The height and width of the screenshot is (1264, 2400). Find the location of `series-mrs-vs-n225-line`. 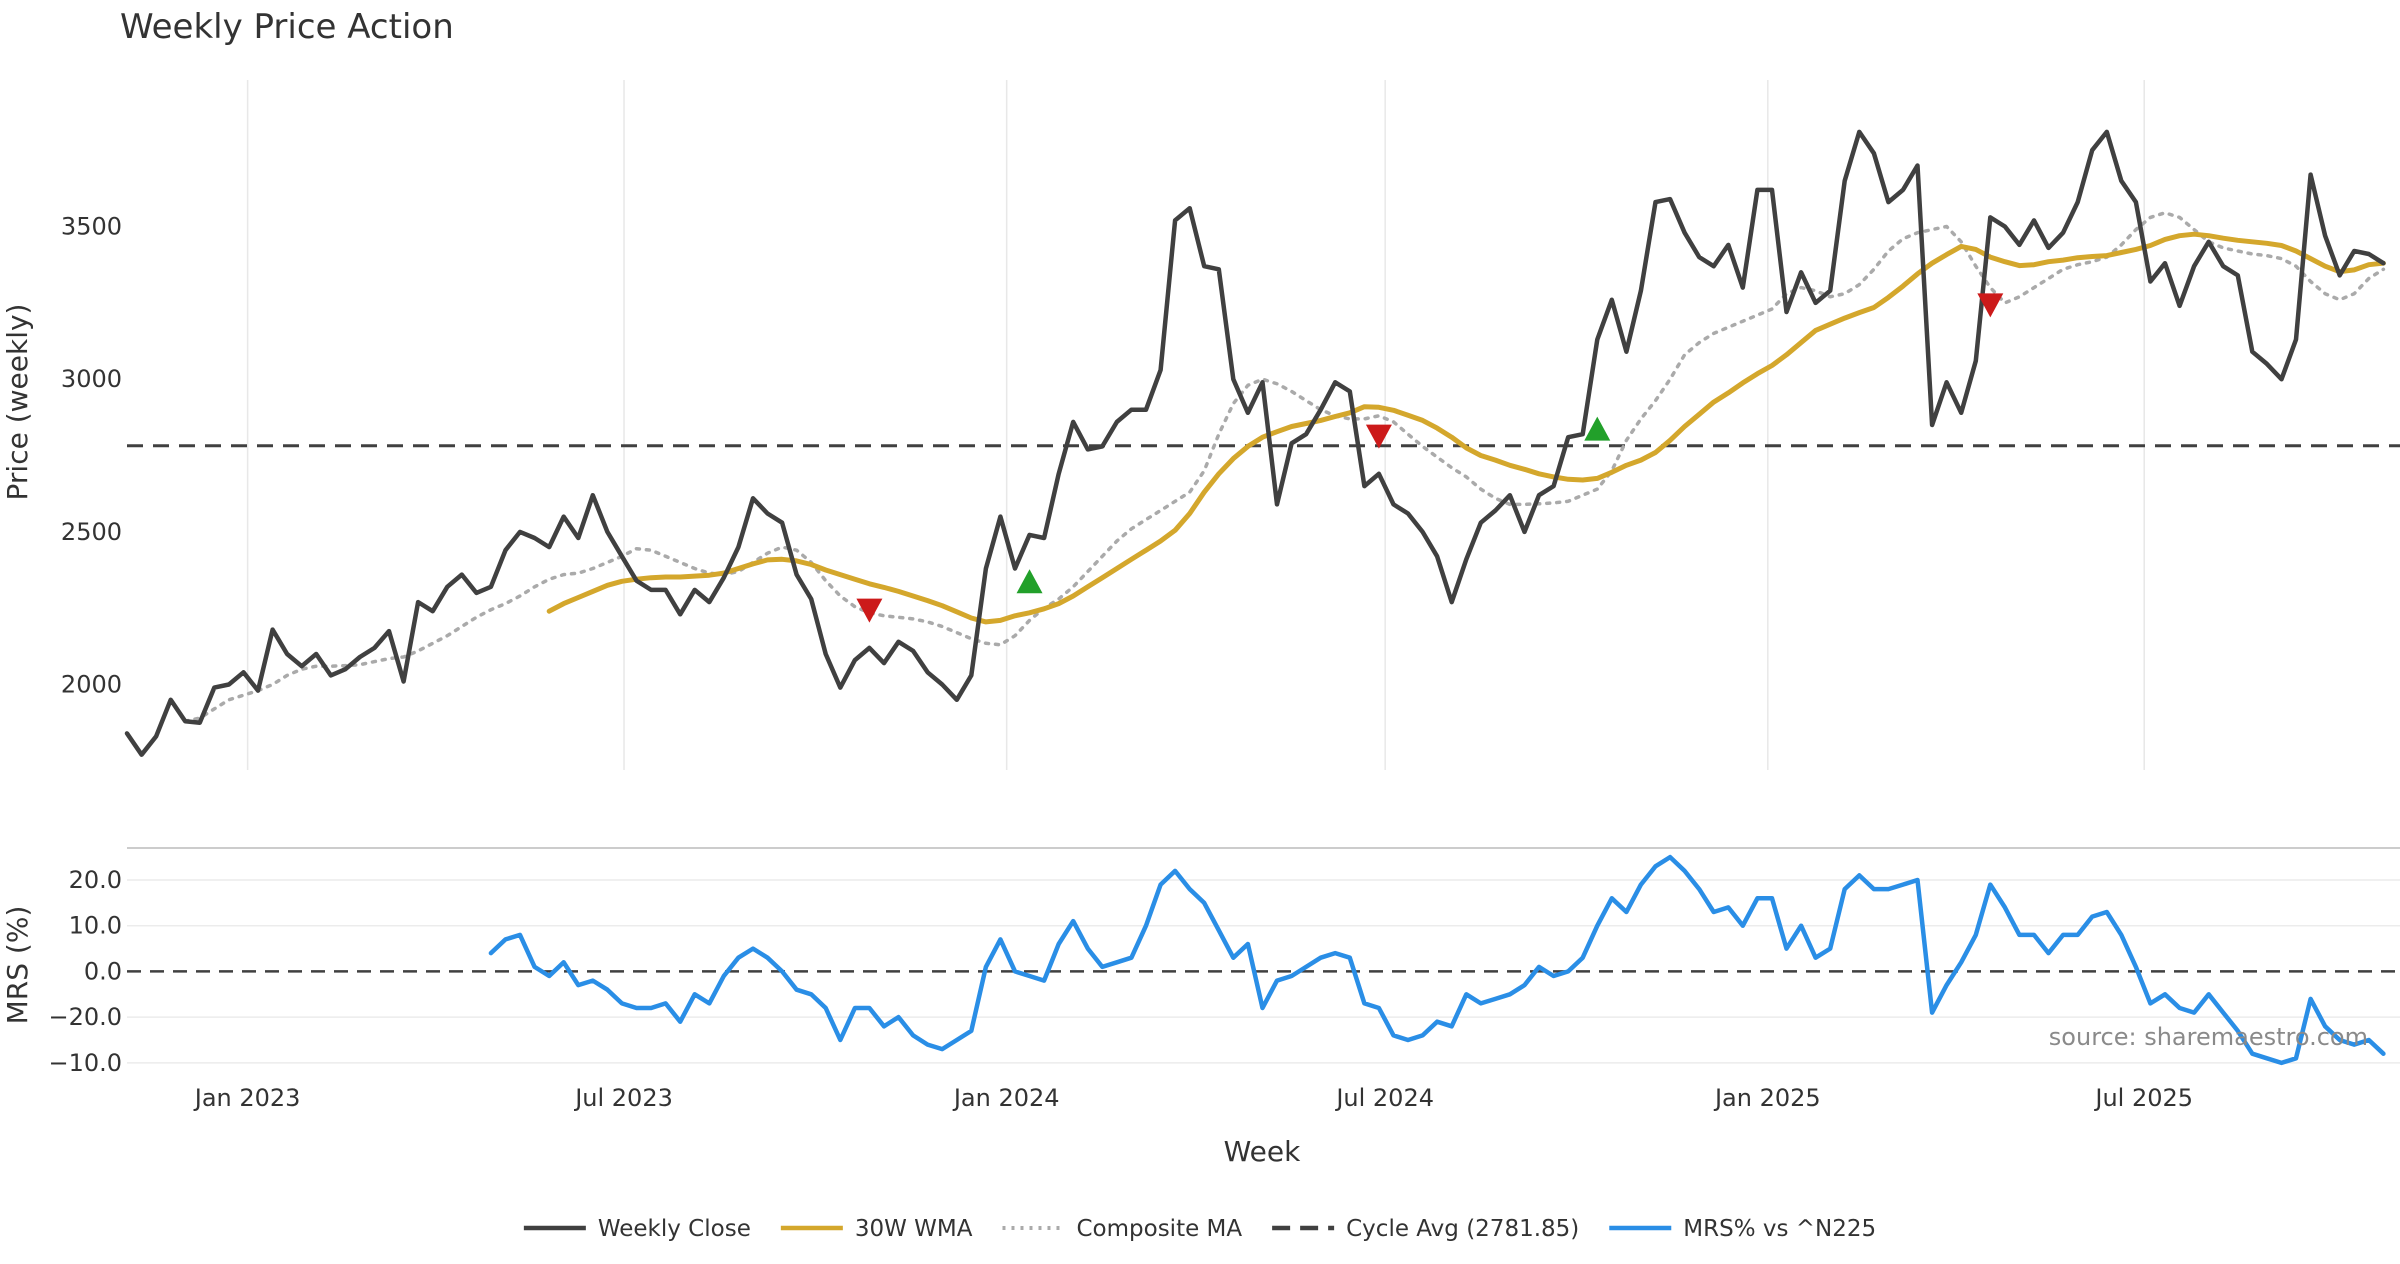

series-mrs-vs-n225-line is located at coordinates (1437, 960).